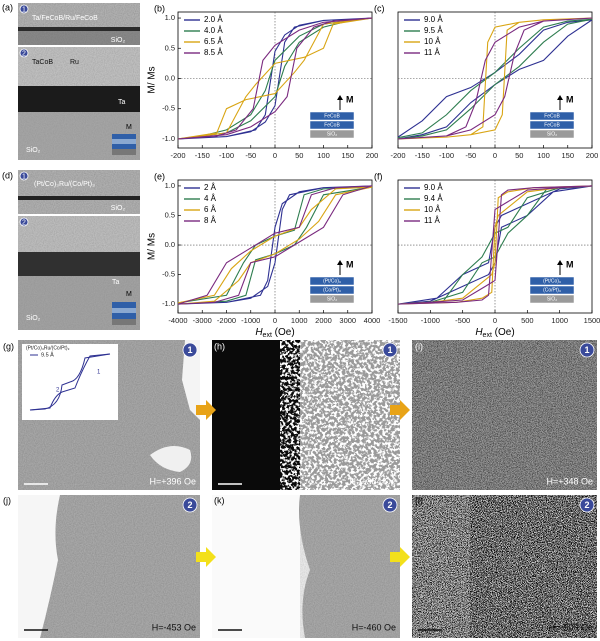 The width and height of the screenshot is (600, 641). What do you see at coordinates (65, 18) in the screenshot?
I see `stack-label: Ta/FeCoB/Ru/FeCoB` at bounding box center [65, 18].